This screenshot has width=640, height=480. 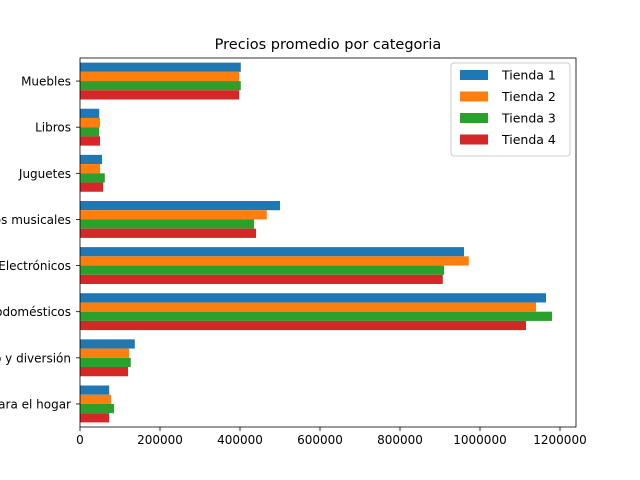 I want to click on x-tick-label: 1000000, so click(x=479, y=440).